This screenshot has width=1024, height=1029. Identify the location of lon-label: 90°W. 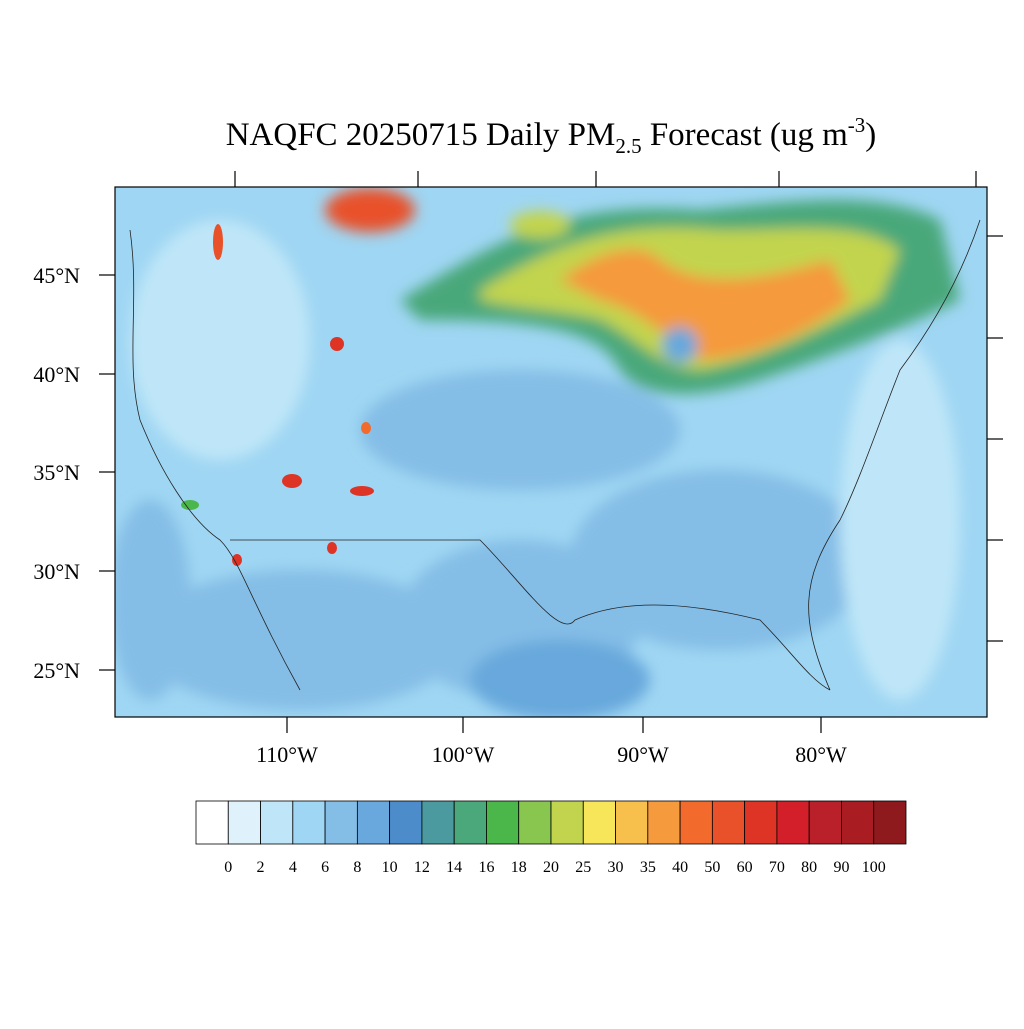
(643, 754).